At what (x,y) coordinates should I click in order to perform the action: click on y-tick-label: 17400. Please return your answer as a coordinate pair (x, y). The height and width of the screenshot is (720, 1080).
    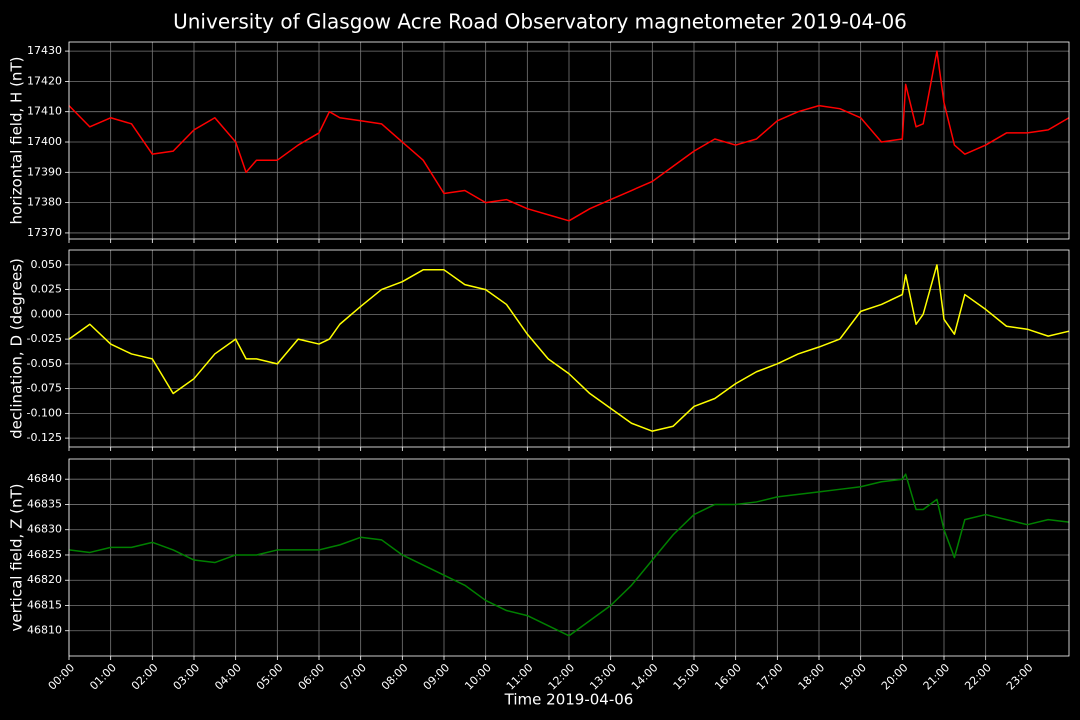
    Looking at the image, I should click on (44, 141).